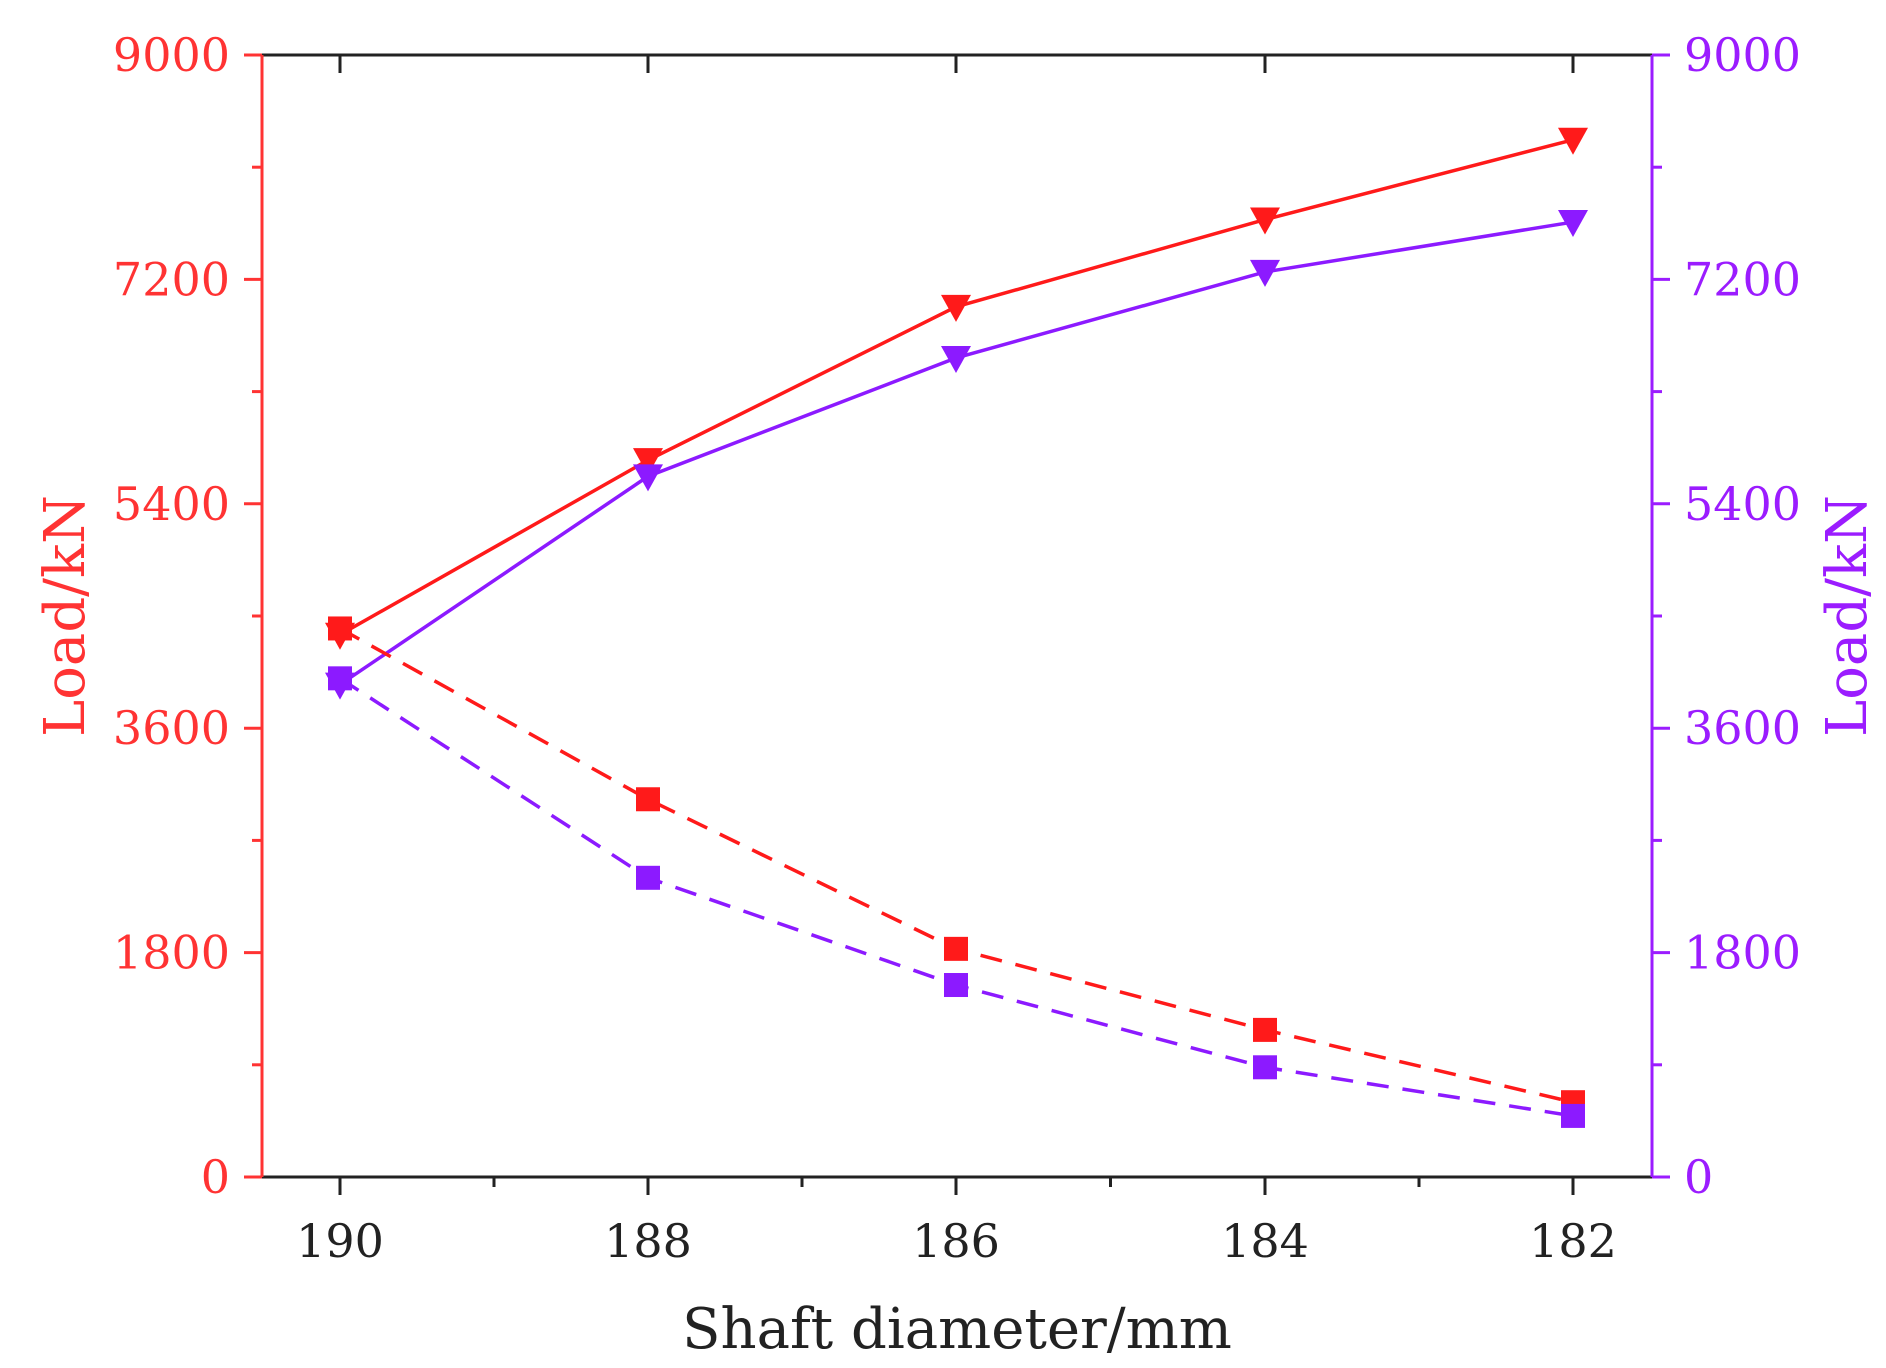 The width and height of the screenshot is (1886, 1368). Describe the element at coordinates (1847, 616) in the screenshot. I see `y-axis-right-title: Load/kN` at that location.